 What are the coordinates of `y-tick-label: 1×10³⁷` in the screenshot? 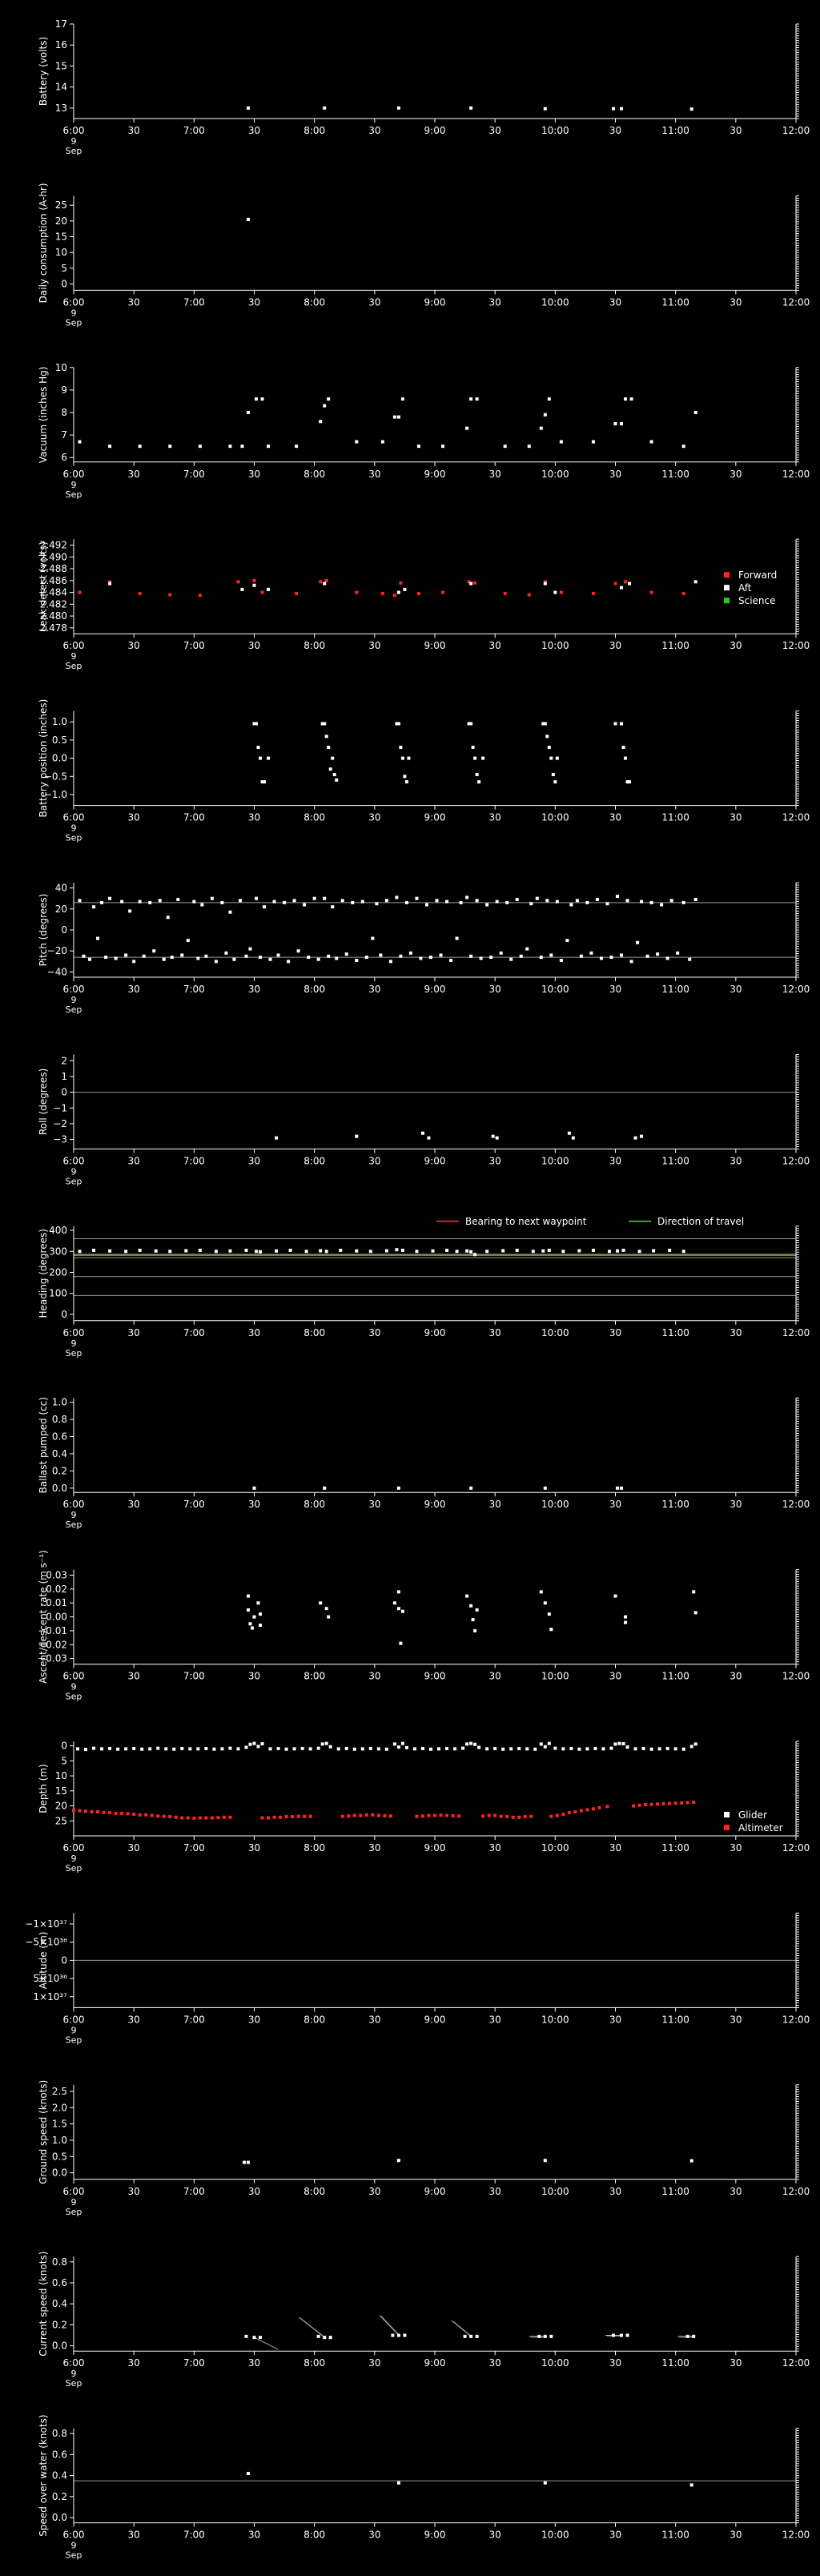 It's located at (50, 1996).